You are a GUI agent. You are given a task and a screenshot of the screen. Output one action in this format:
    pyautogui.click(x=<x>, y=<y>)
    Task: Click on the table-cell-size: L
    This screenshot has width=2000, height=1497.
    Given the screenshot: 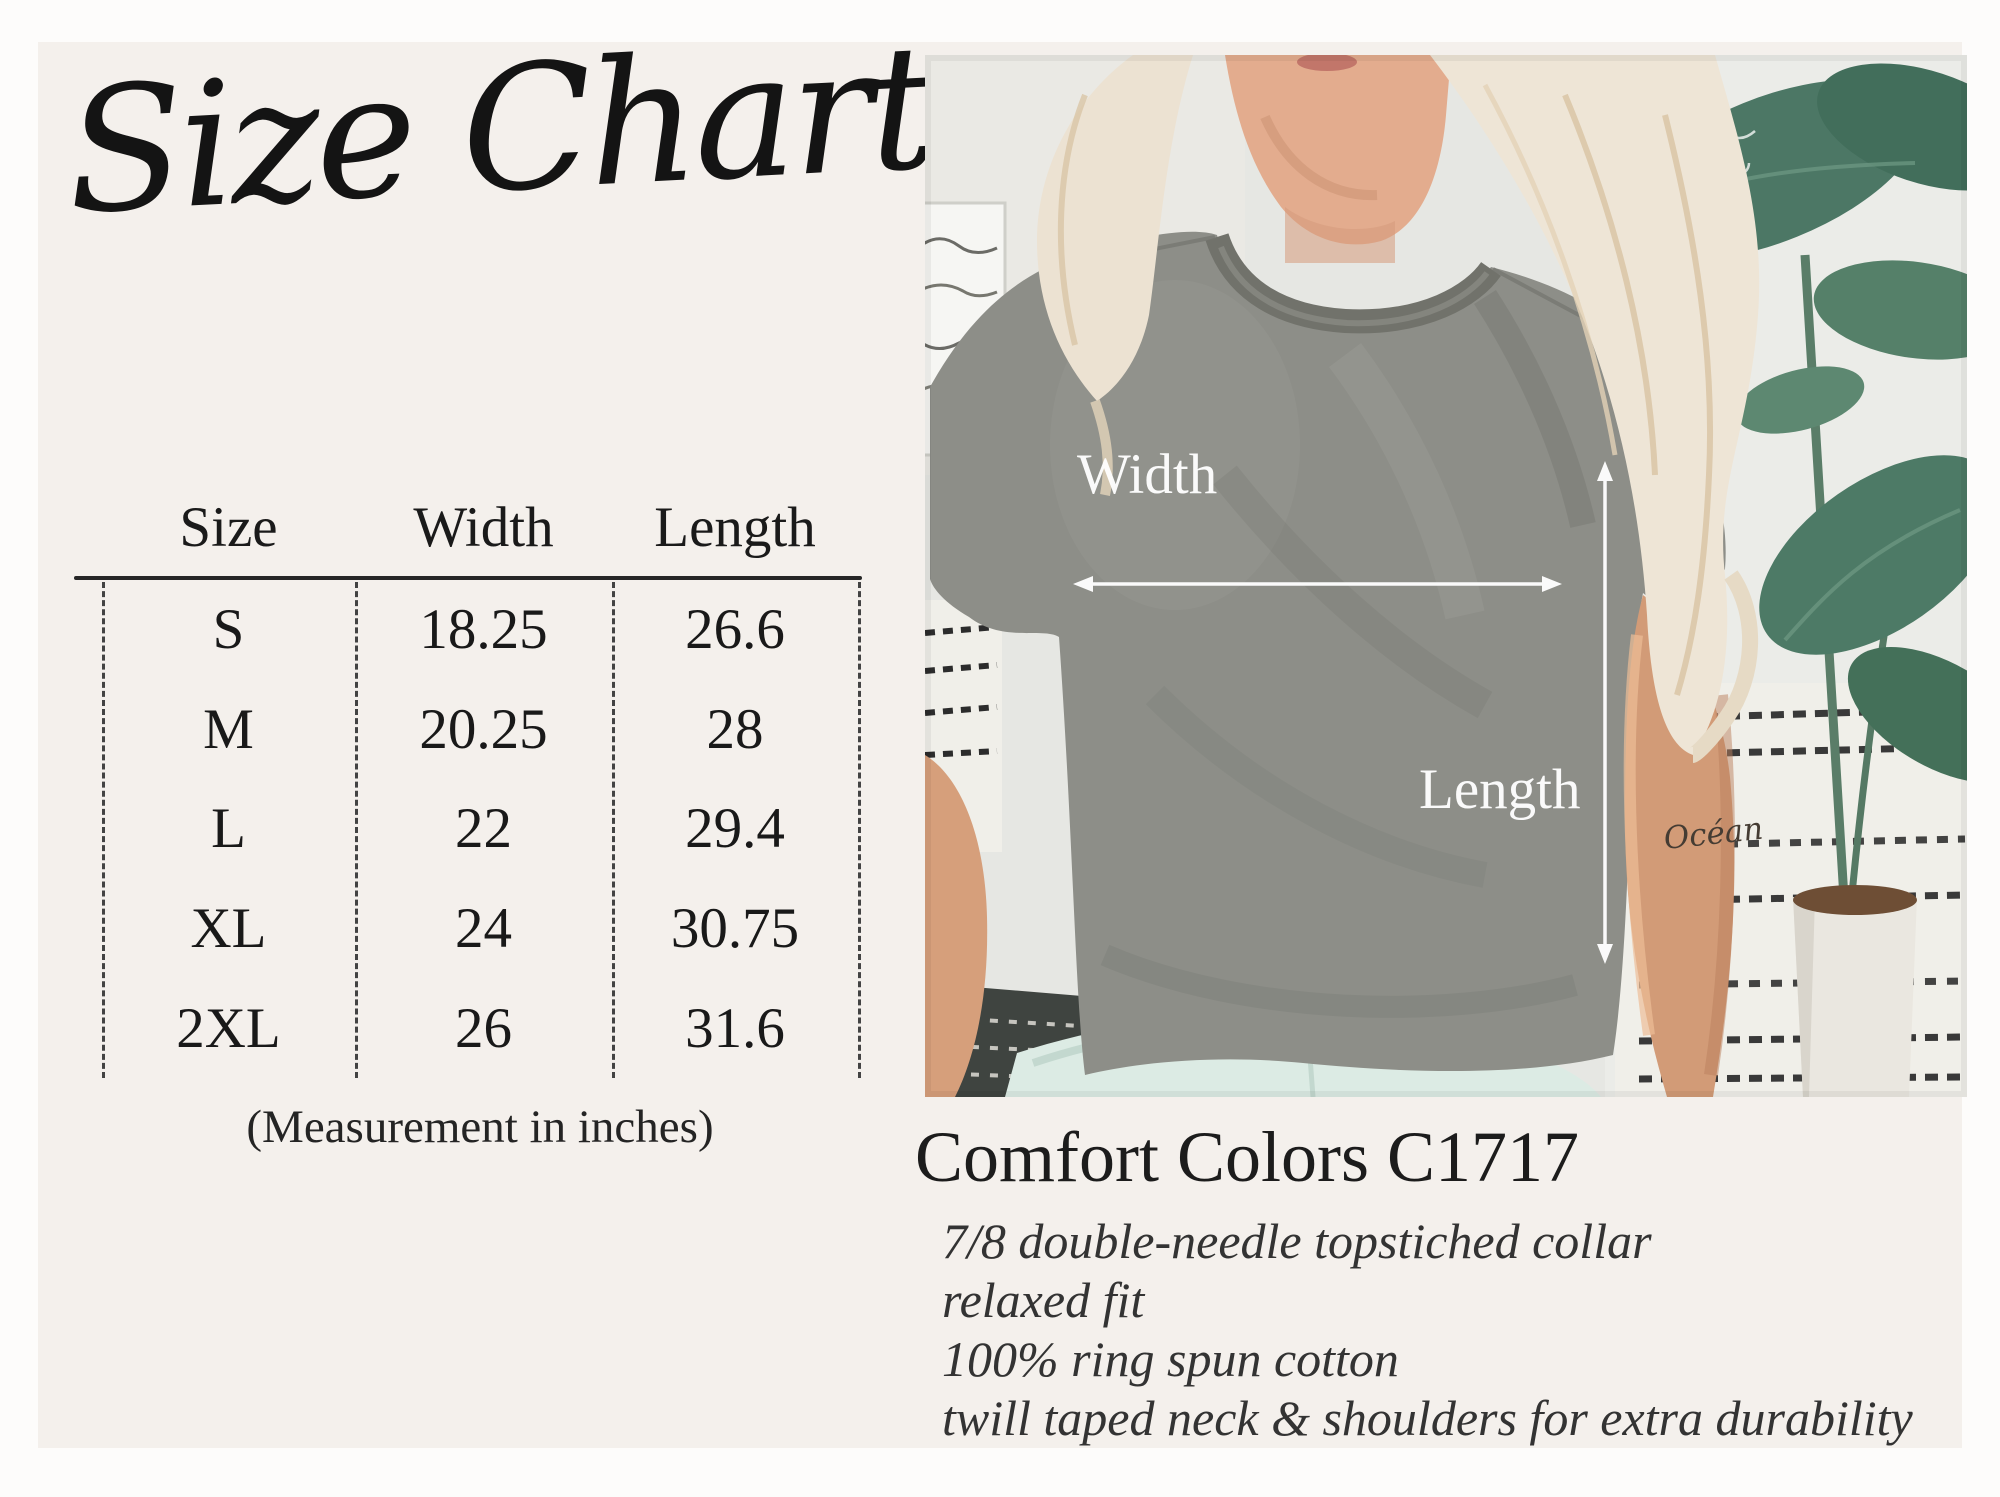 What is the action you would take?
    pyautogui.click(x=228, y=829)
    